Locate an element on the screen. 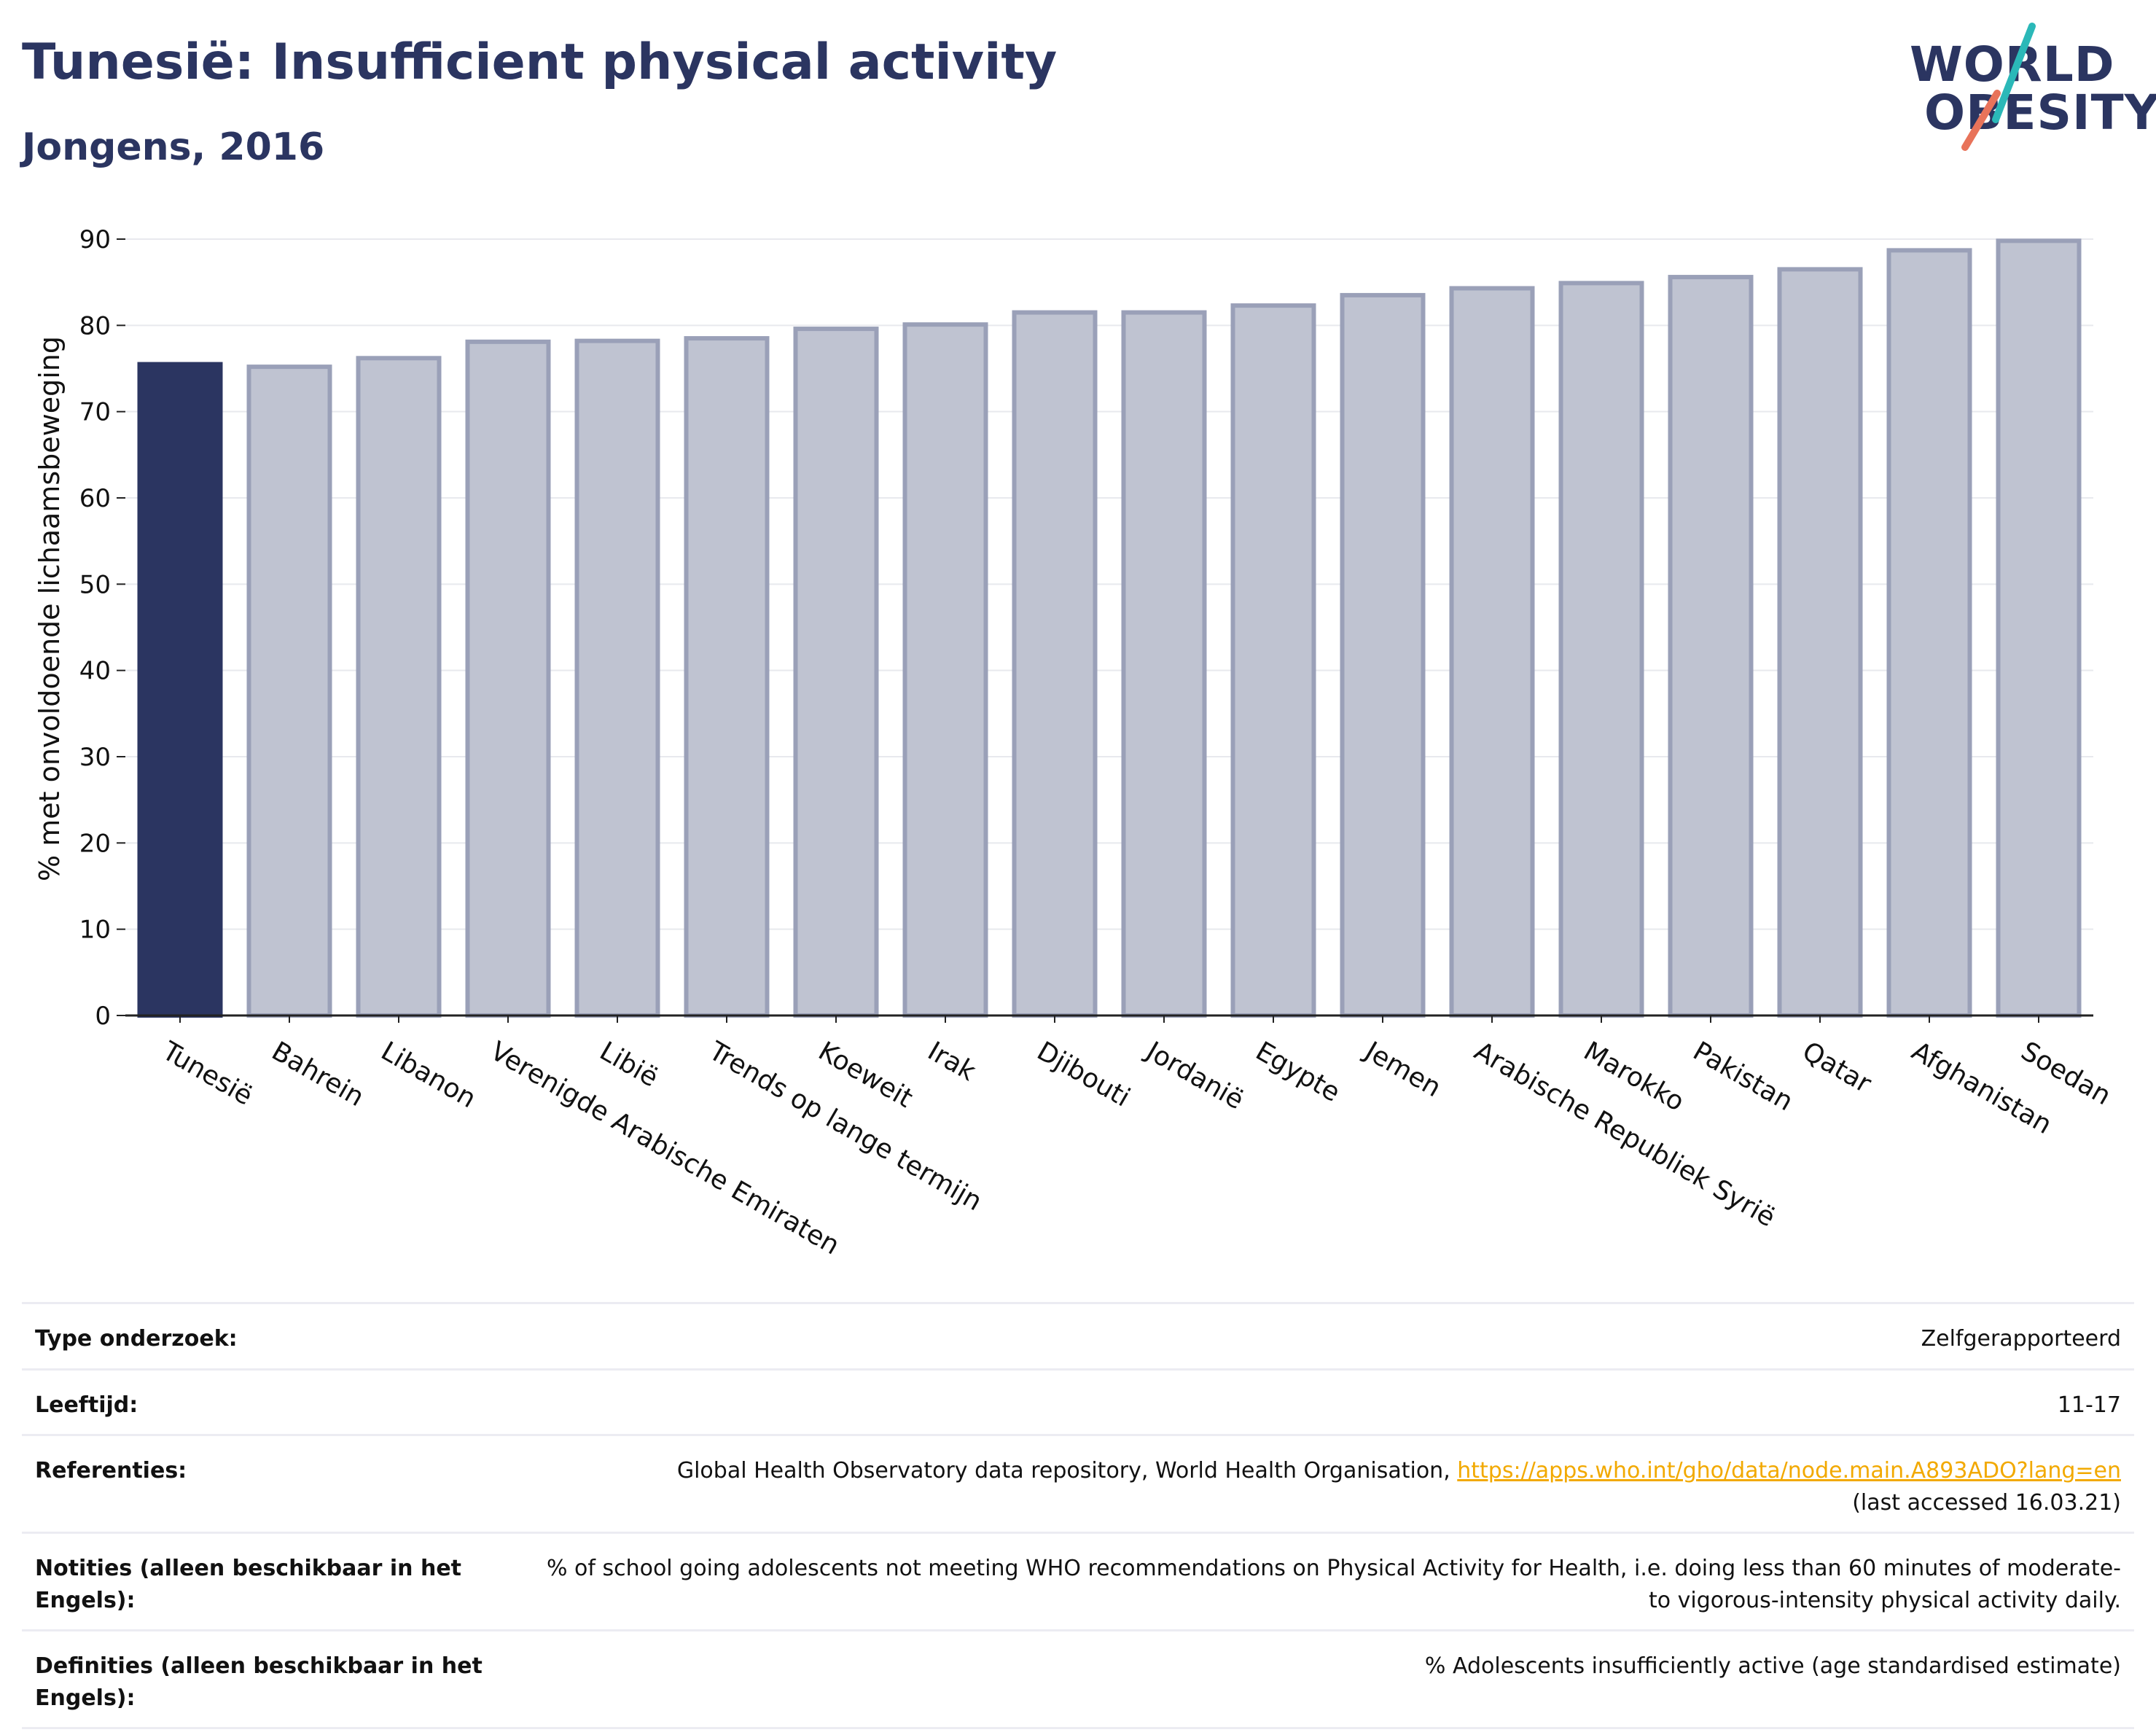 This screenshot has width=2156, height=1735. chart-title: Tunesië: Insufficient physical activity is located at coordinates (540, 62).